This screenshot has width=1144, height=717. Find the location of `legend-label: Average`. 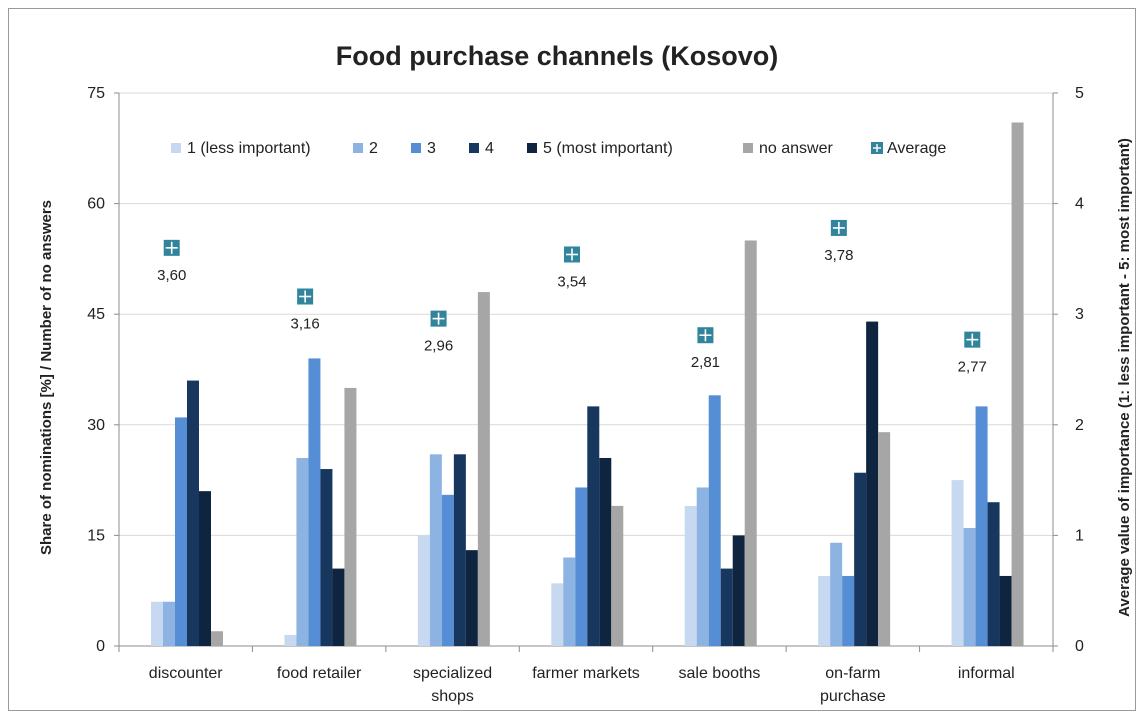

legend-label: Average is located at coordinates (916, 148).